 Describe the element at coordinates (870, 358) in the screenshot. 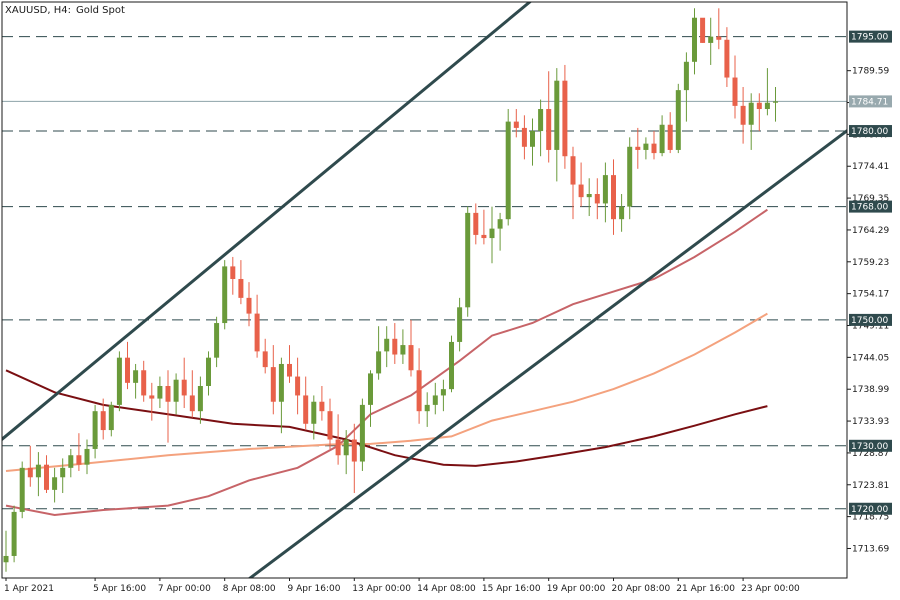

I see `y-tick-label: 1744.05` at that location.